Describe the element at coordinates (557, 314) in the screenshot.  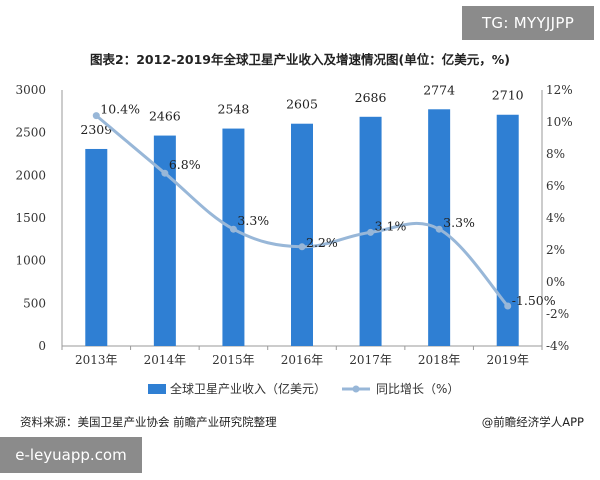
I see `y-right-tick-label: -2%` at that location.